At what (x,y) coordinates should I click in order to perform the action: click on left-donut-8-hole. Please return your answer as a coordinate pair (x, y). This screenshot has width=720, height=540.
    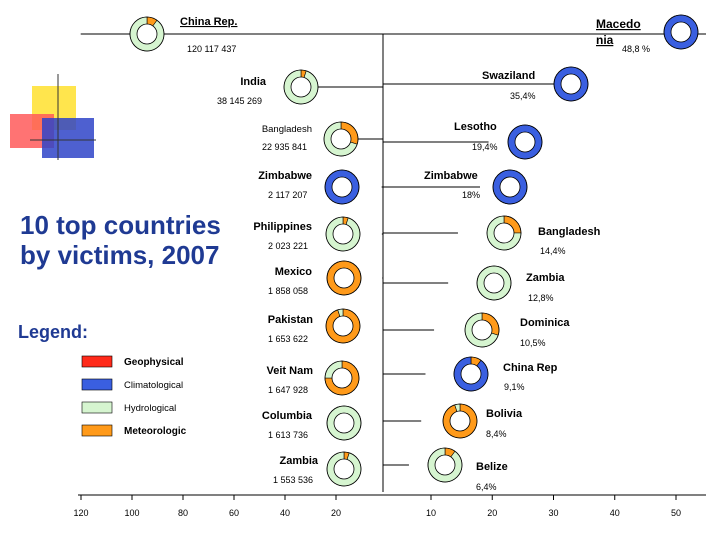
    Looking at the image, I should click on (344, 423).